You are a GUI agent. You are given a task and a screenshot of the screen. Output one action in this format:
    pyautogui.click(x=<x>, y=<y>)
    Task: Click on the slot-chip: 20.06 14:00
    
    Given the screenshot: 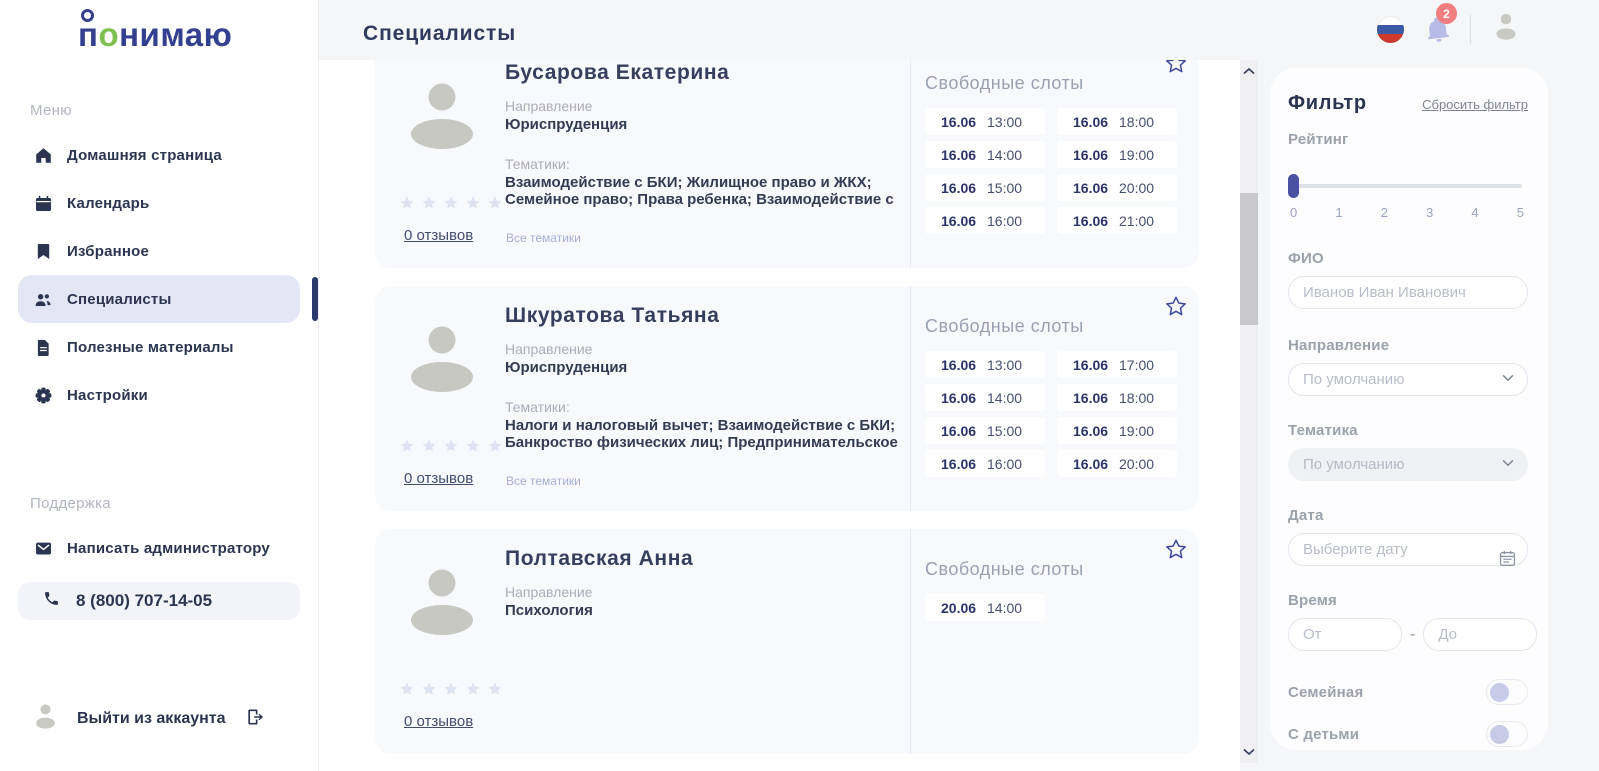 What is the action you would take?
    pyautogui.click(x=985, y=607)
    